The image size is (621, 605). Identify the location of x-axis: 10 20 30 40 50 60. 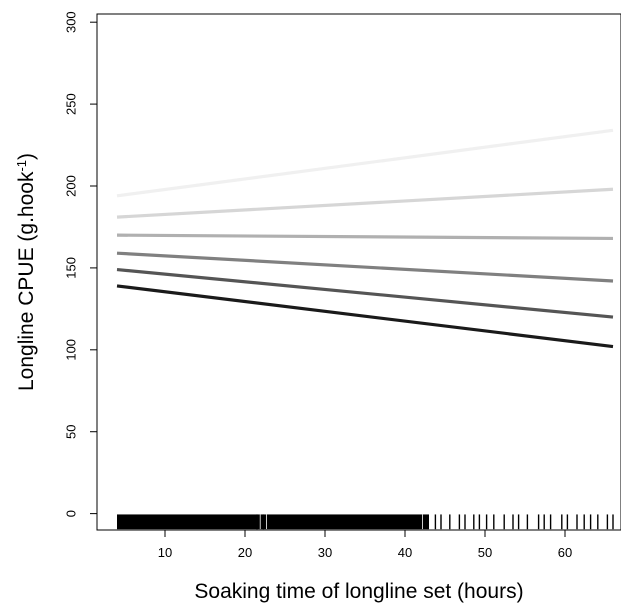
(365, 545).